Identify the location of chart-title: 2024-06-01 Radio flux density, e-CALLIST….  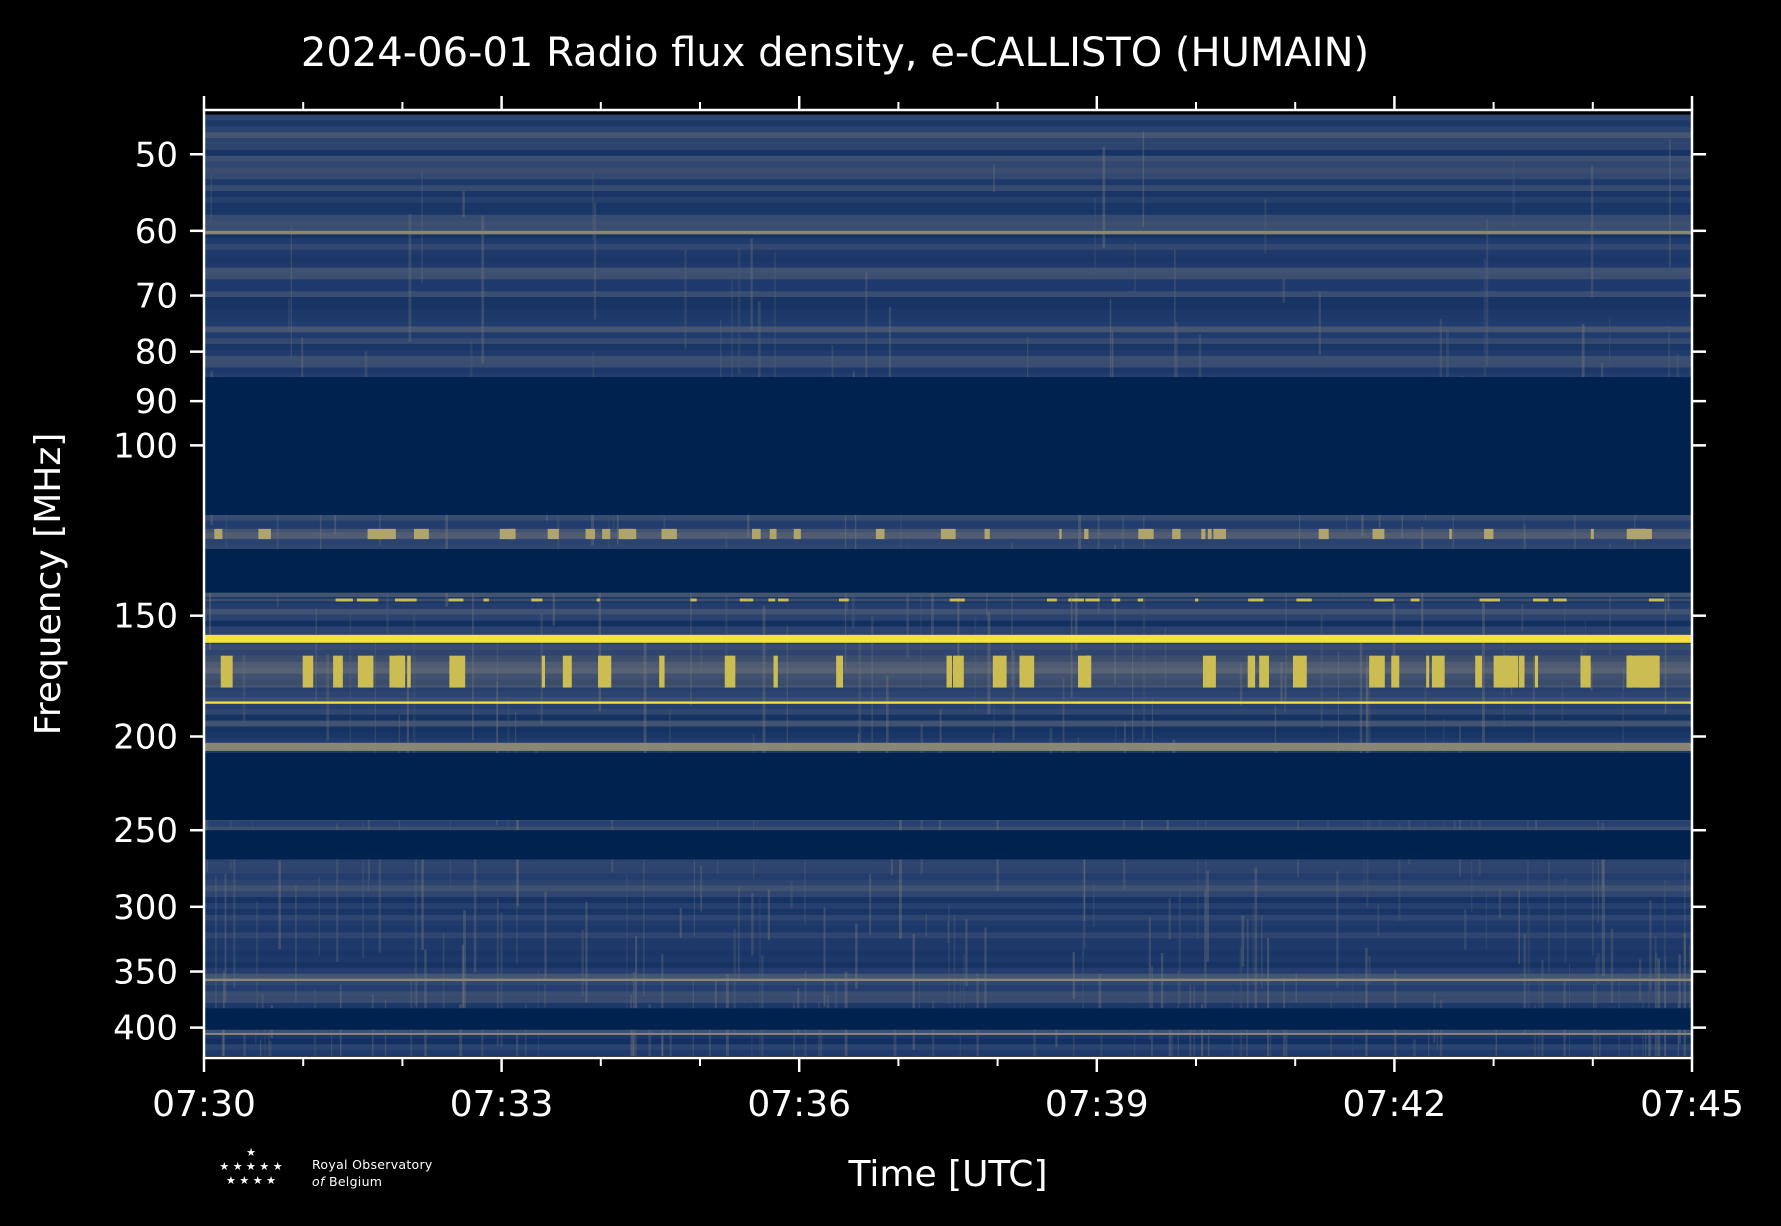
(835, 53).